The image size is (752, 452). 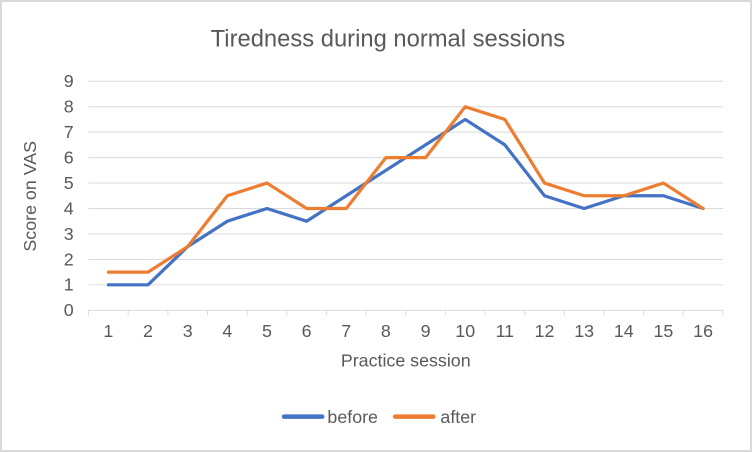 What do you see at coordinates (69, 208) in the screenshot?
I see `y-tick-label-4: 4` at bounding box center [69, 208].